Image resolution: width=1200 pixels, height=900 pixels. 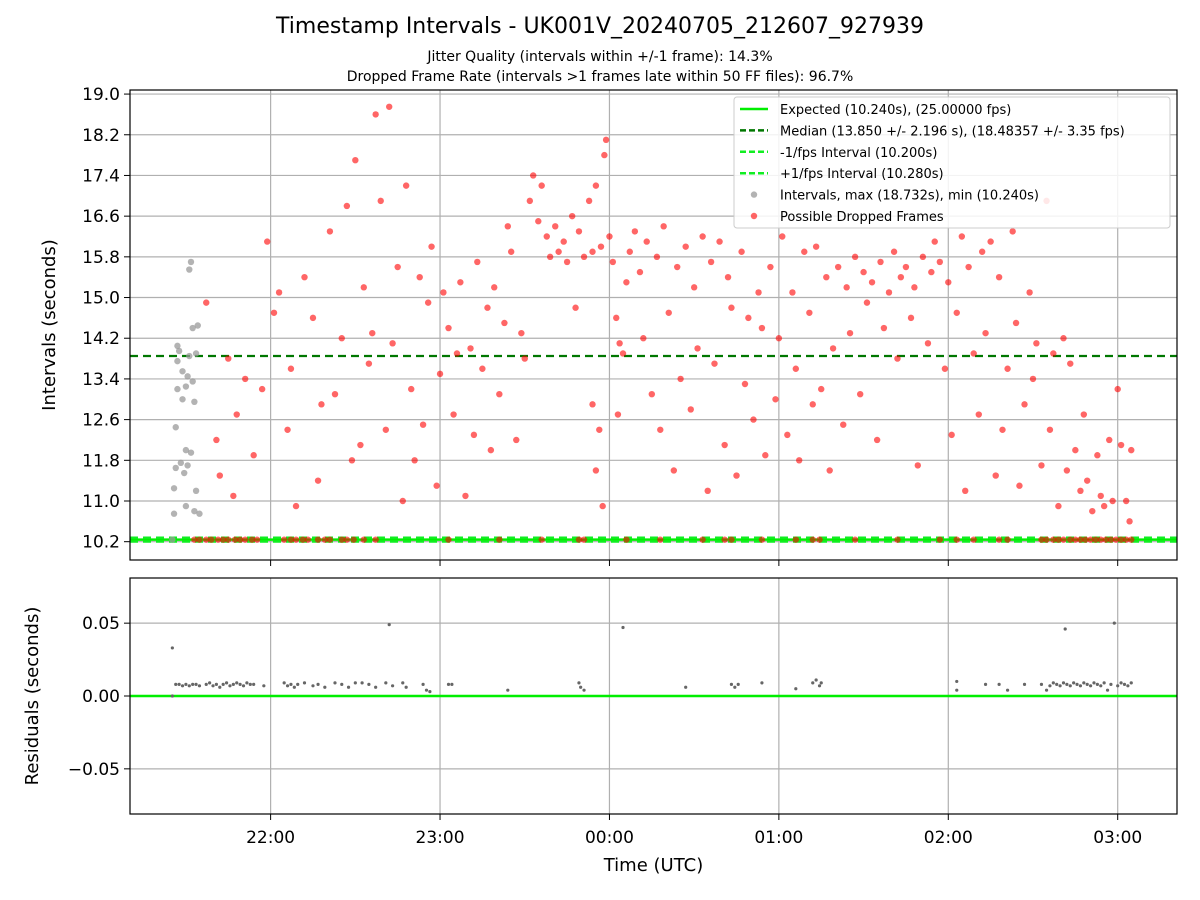 What do you see at coordinates (101, 217) in the screenshot?
I see `intervals-y-tick-label: 16.6` at bounding box center [101, 217].